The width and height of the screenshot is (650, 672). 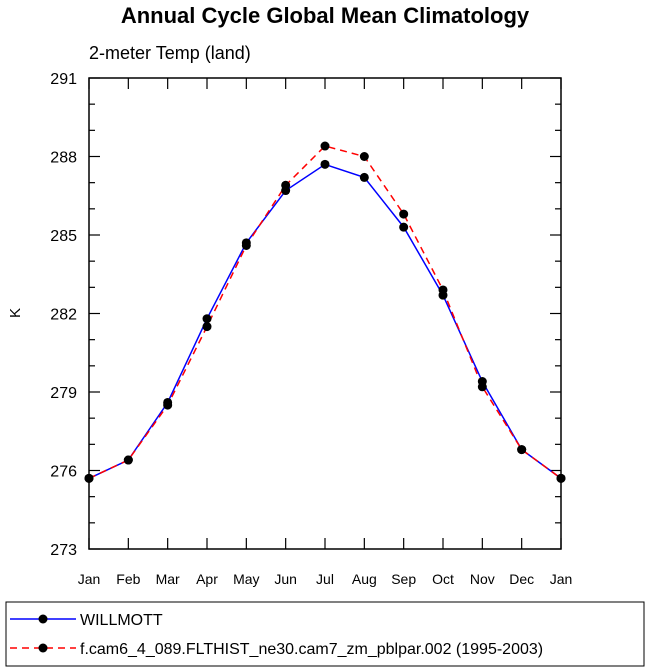 What do you see at coordinates (128, 579) in the screenshot?
I see `x-tick-label: Feb` at bounding box center [128, 579].